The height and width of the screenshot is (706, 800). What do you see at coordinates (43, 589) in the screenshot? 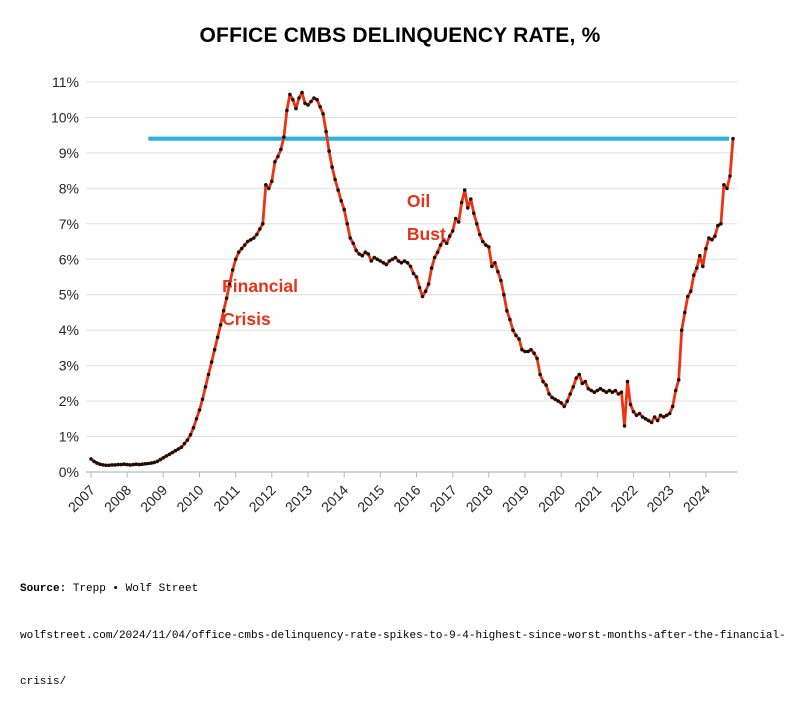
I see `source-label: Source:` at bounding box center [43, 589].